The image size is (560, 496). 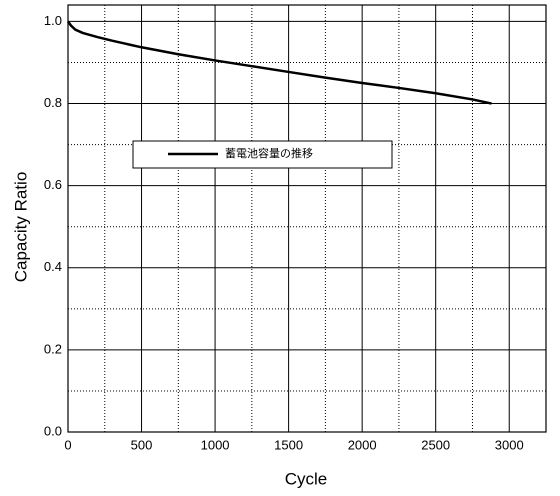 What do you see at coordinates (306, 478) in the screenshot?
I see `x-axis-label: Cycle` at bounding box center [306, 478].